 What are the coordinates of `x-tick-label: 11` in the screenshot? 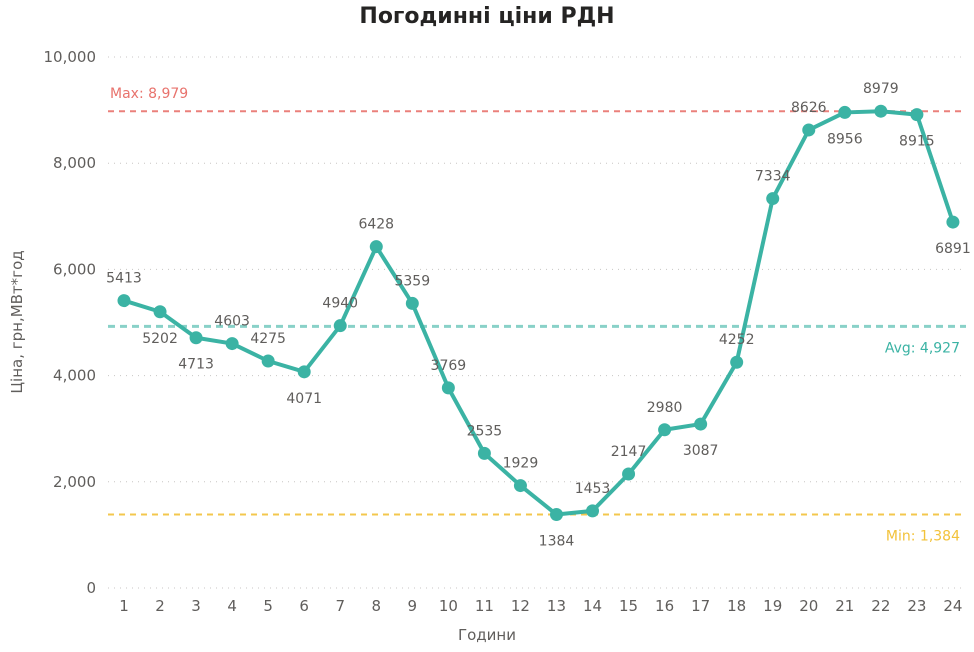 It's located at (484, 606).